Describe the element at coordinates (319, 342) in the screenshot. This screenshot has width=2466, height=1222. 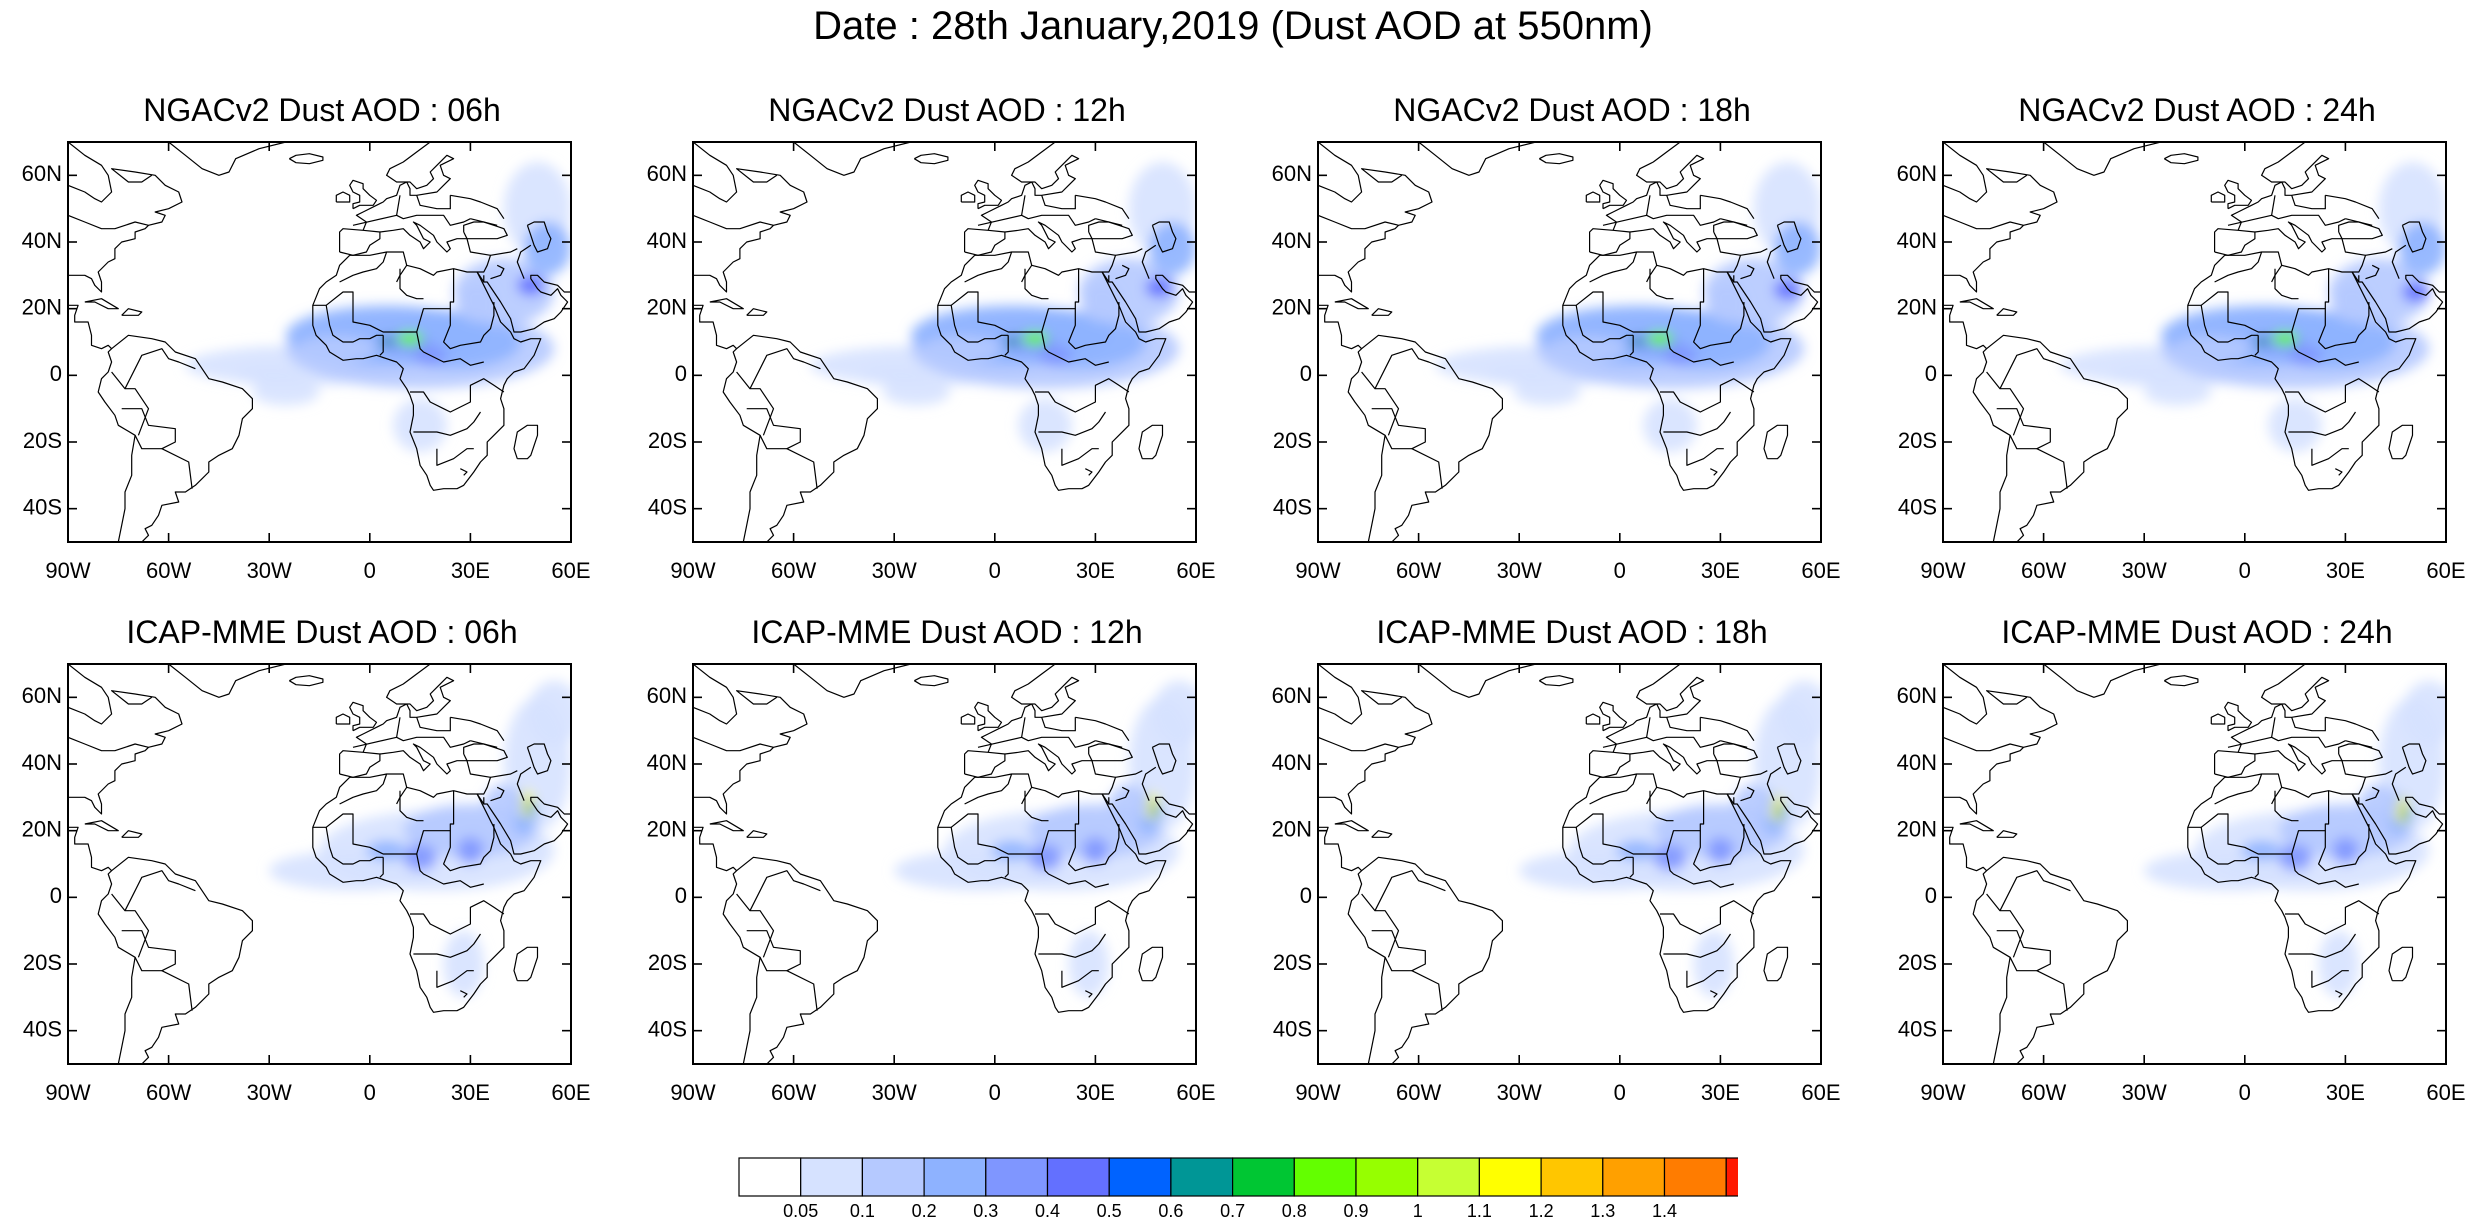
I see `map-area` at that location.